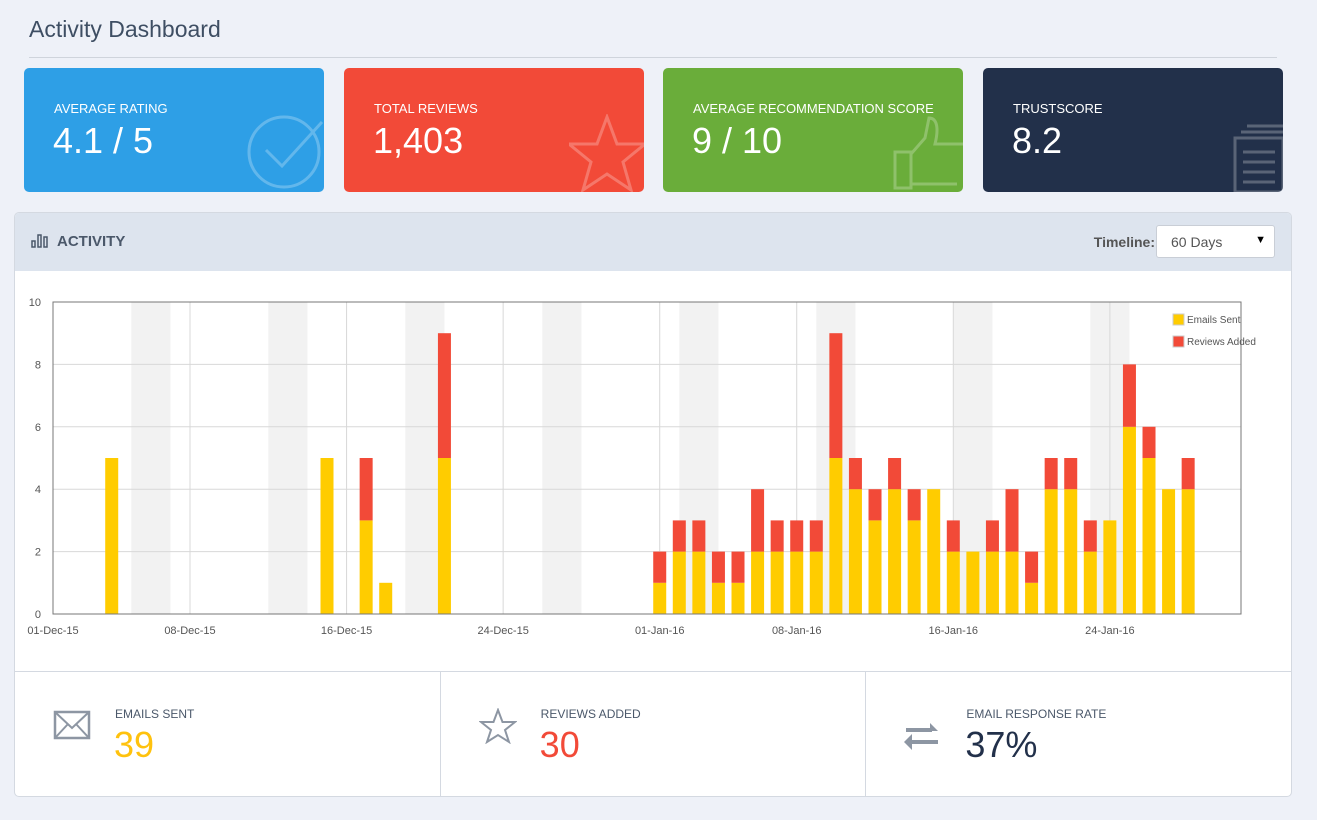 The image size is (1317, 820). What do you see at coordinates (72, 725) in the screenshot?
I see `envelope-icon` at bounding box center [72, 725].